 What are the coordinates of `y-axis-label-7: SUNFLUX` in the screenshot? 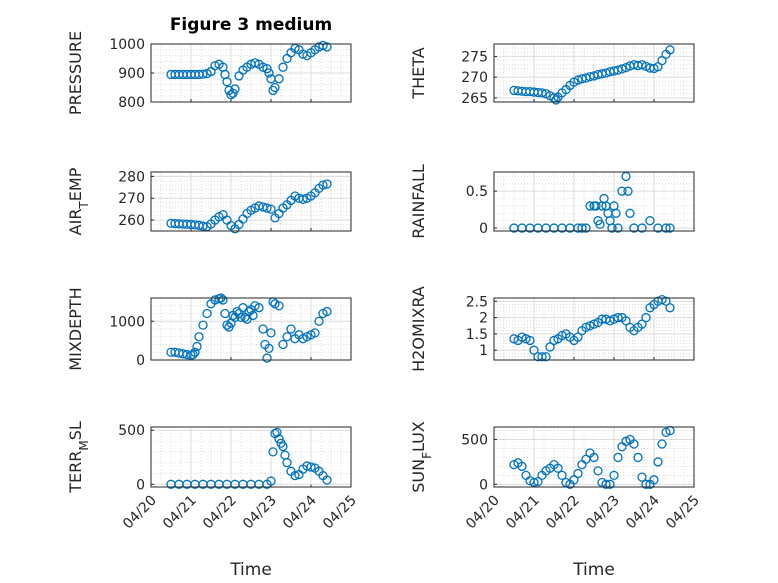 It's located at (421, 457).